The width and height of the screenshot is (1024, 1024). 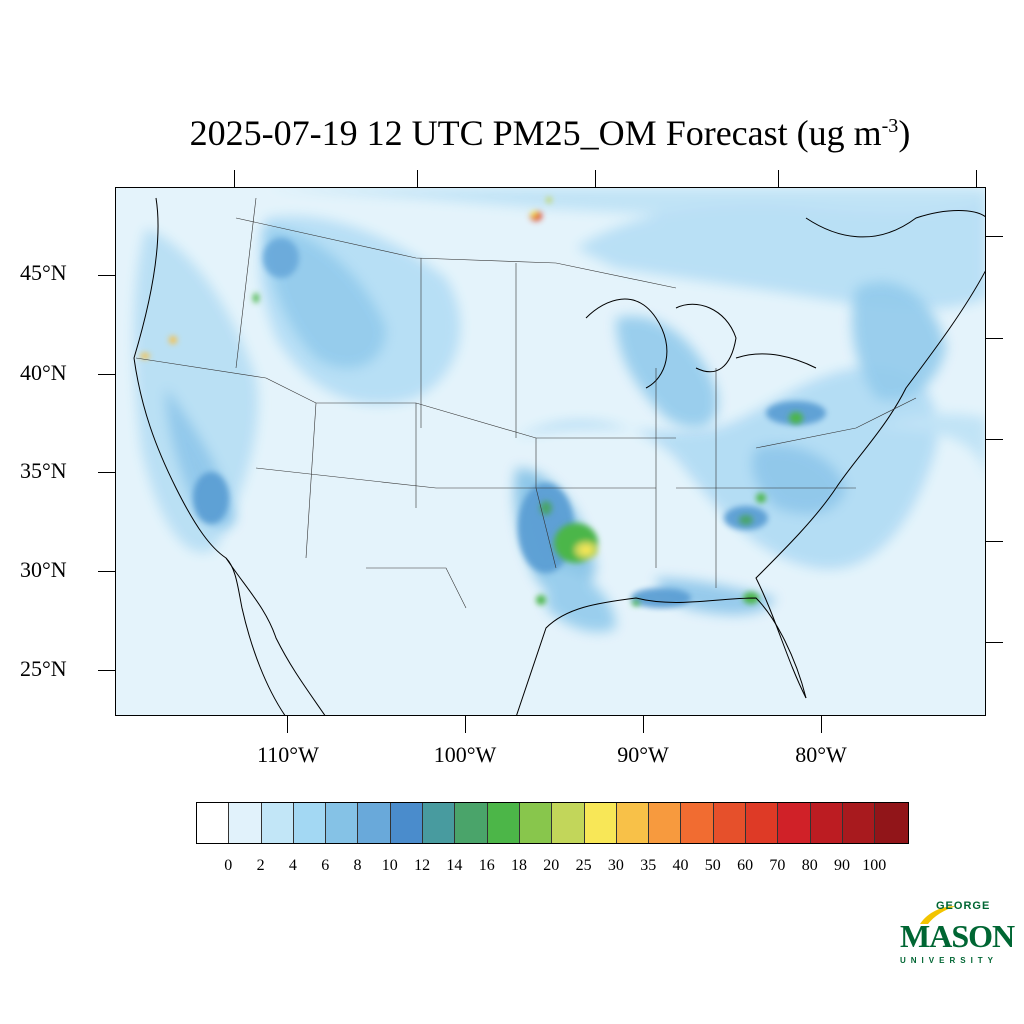 I want to click on george-mason-logo: GEORGE MASON UNIVERSITY, so click(x=956, y=935).